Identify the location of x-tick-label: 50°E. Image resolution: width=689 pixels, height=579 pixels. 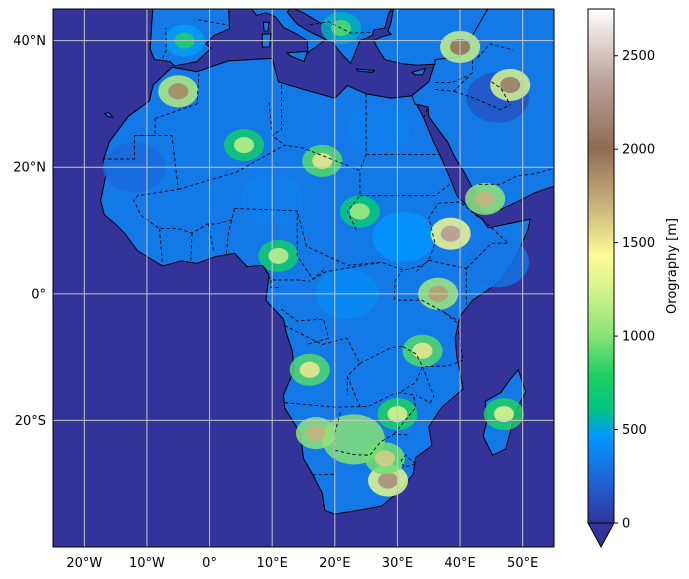
(522, 563).